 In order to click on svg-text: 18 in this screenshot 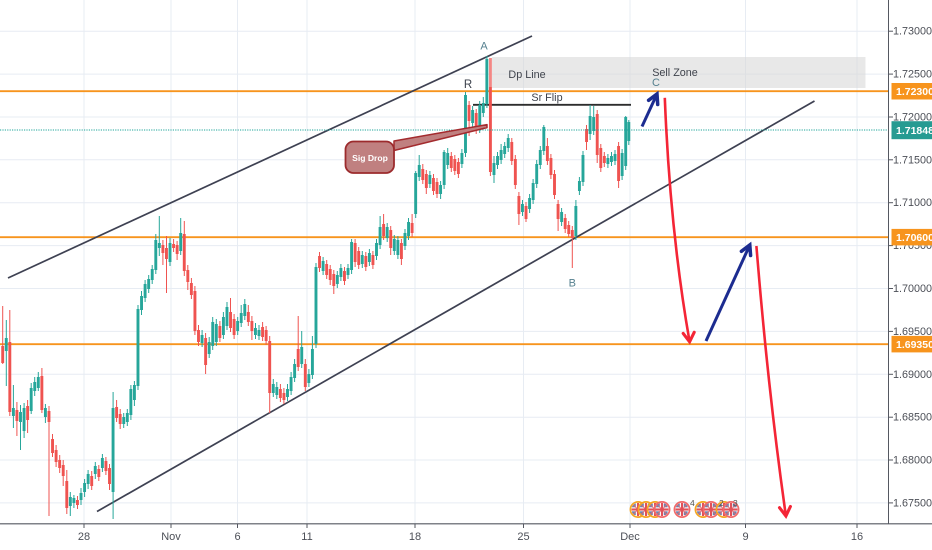, I will do `click(415, 537)`.